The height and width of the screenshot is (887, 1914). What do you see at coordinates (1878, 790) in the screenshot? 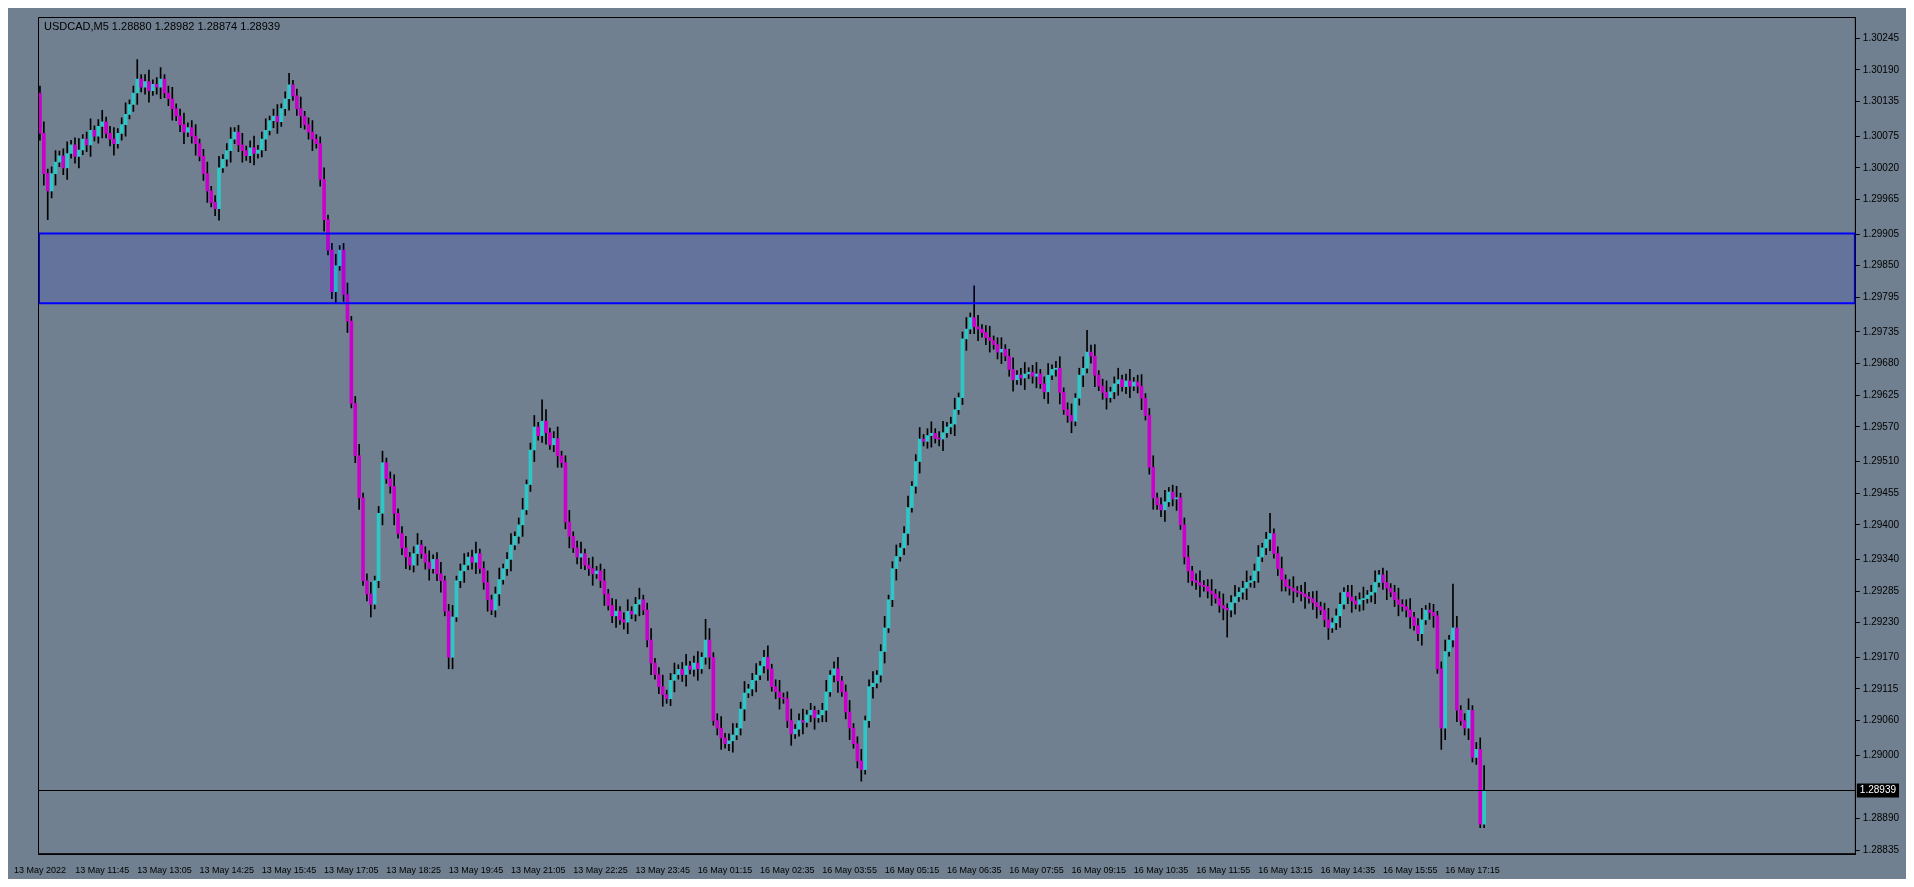
I see `ref-line-label: 1.28939` at bounding box center [1878, 790].